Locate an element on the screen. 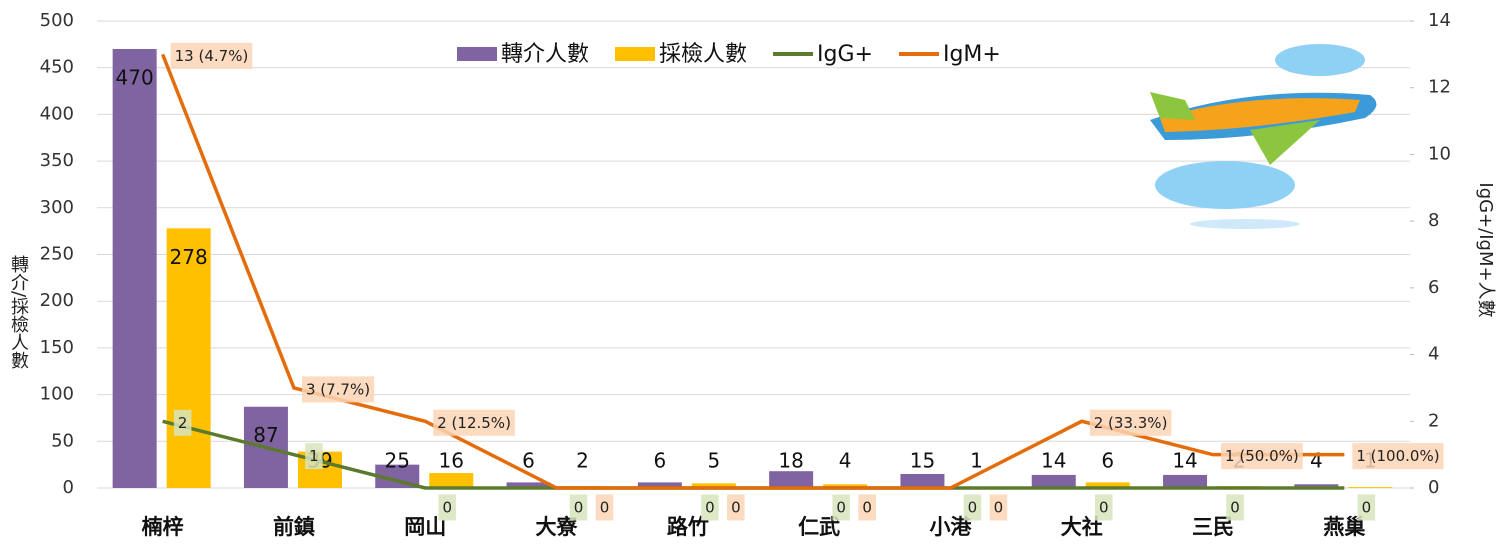  y-tick-label: 300 is located at coordinates (57, 207).